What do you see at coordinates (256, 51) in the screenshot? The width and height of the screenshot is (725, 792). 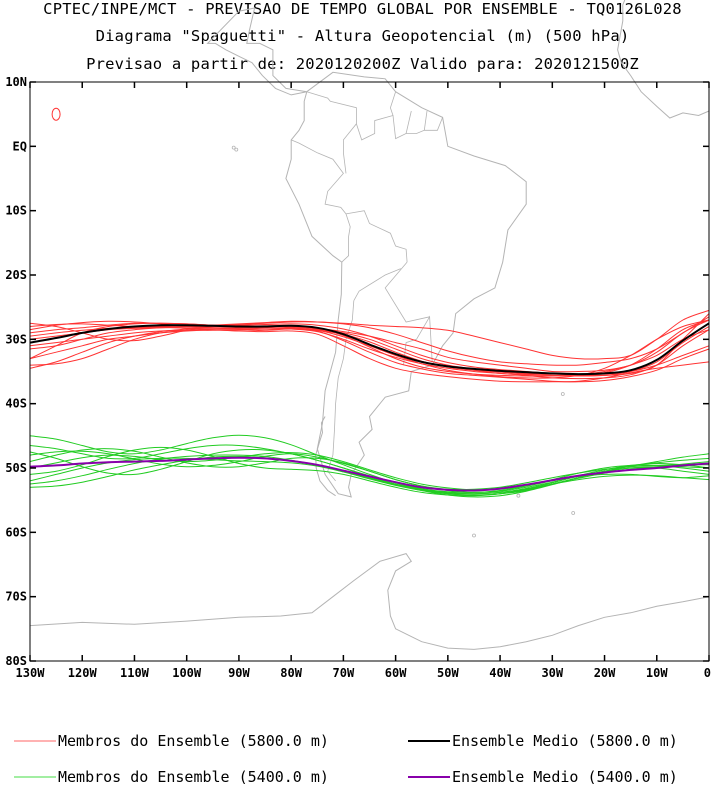 I see `central-america-outline` at bounding box center [256, 51].